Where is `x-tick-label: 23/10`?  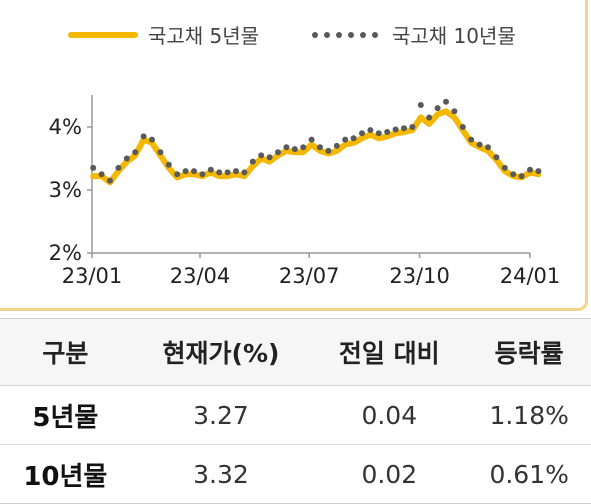
x-tick-label: 23/10 is located at coordinates (419, 276).